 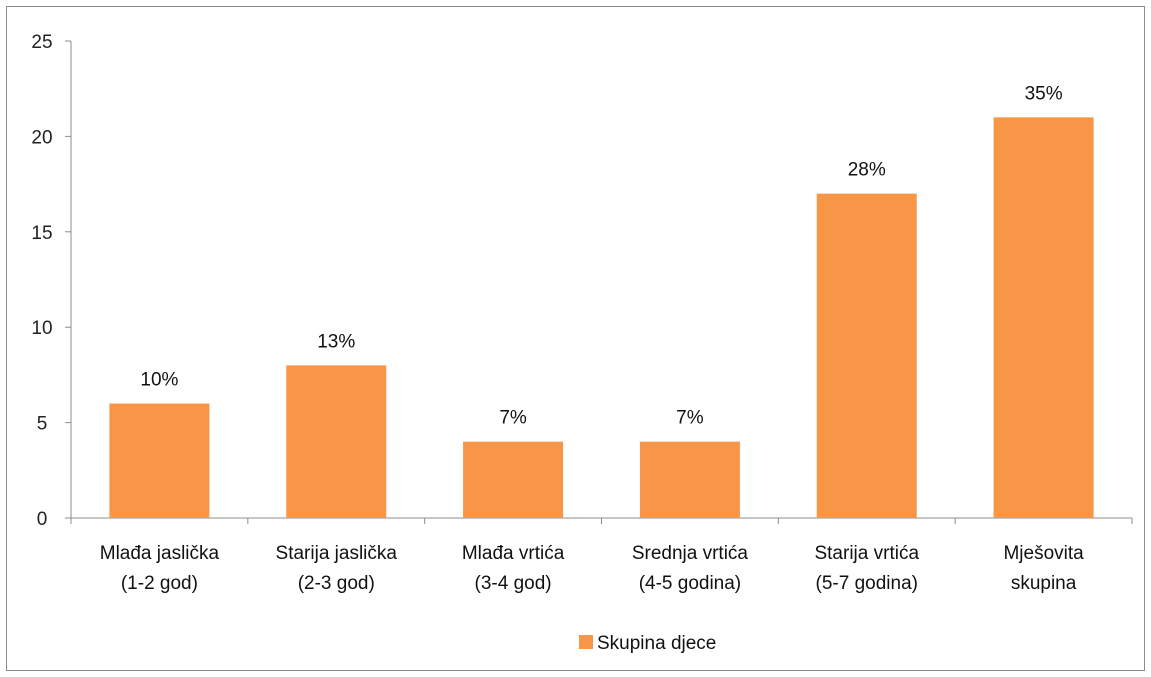 What do you see at coordinates (1044, 583) in the screenshot?
I see `category-label-line: skupina` at bounding box center [1044, 583].